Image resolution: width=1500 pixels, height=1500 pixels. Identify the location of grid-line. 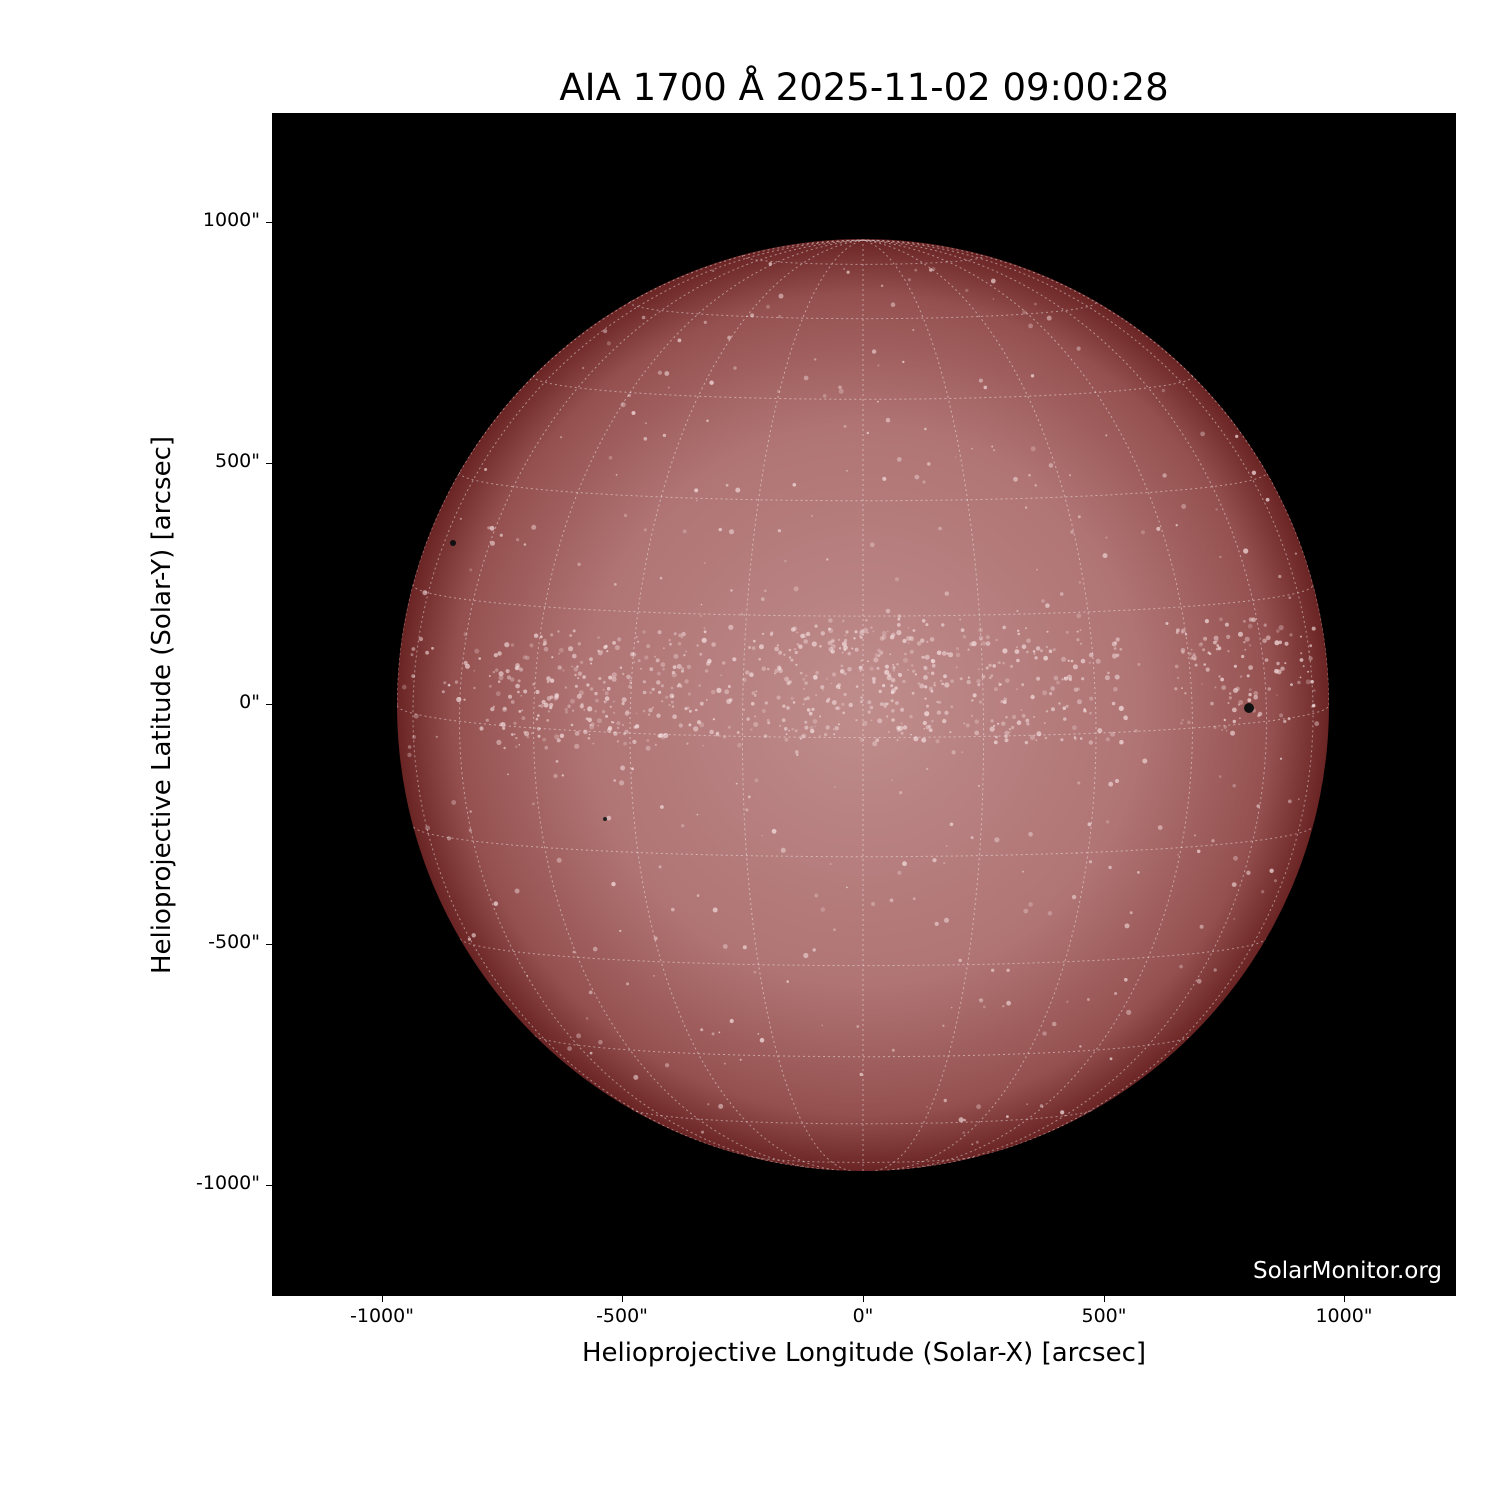
(863, 952).